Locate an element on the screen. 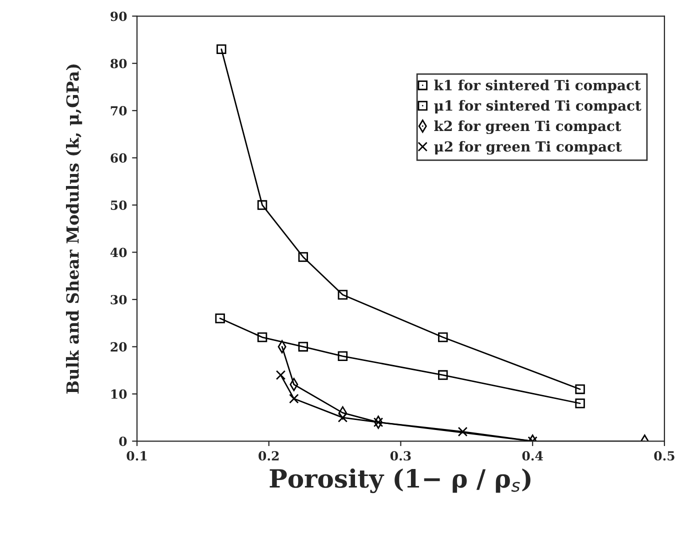 The height and width of the screenshot is (538, 685). y-tick-label: 20 is located at coordinates (118, 347).